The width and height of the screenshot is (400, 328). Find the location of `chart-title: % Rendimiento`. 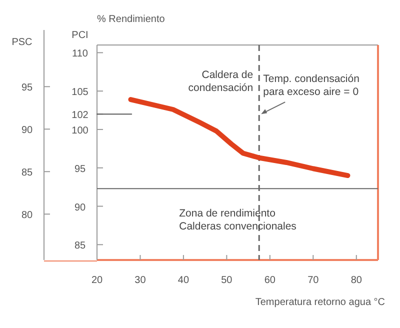

chart-title: % Rendimiento is located at coordinates (131, 19).